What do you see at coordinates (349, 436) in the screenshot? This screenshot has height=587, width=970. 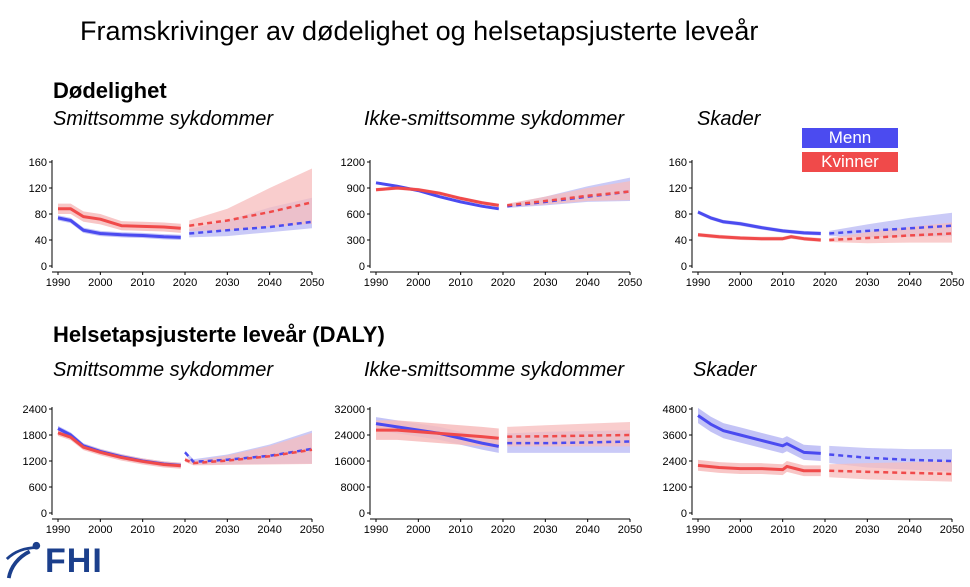 I see `y-tick-label: 24000` at bounding box center [349, 436].